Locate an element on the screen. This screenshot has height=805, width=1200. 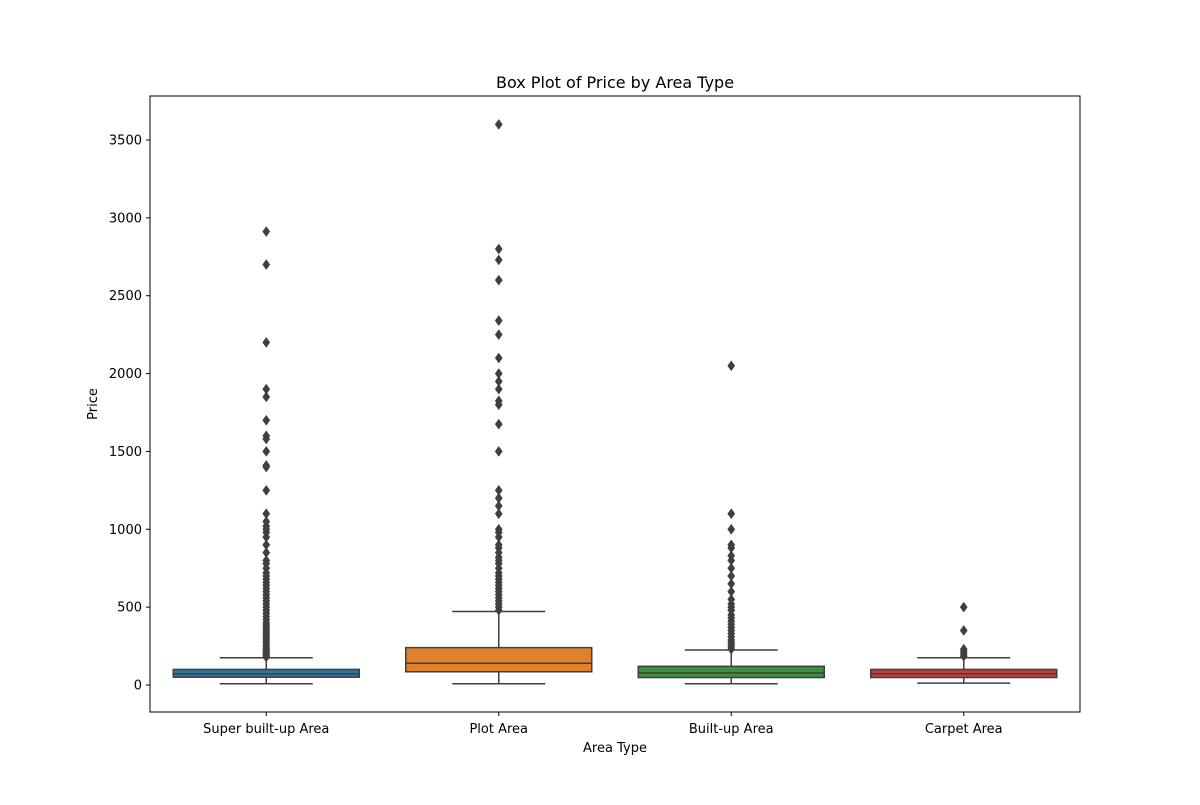
y-tick-label: 500 is located at coordinates (129, 608).